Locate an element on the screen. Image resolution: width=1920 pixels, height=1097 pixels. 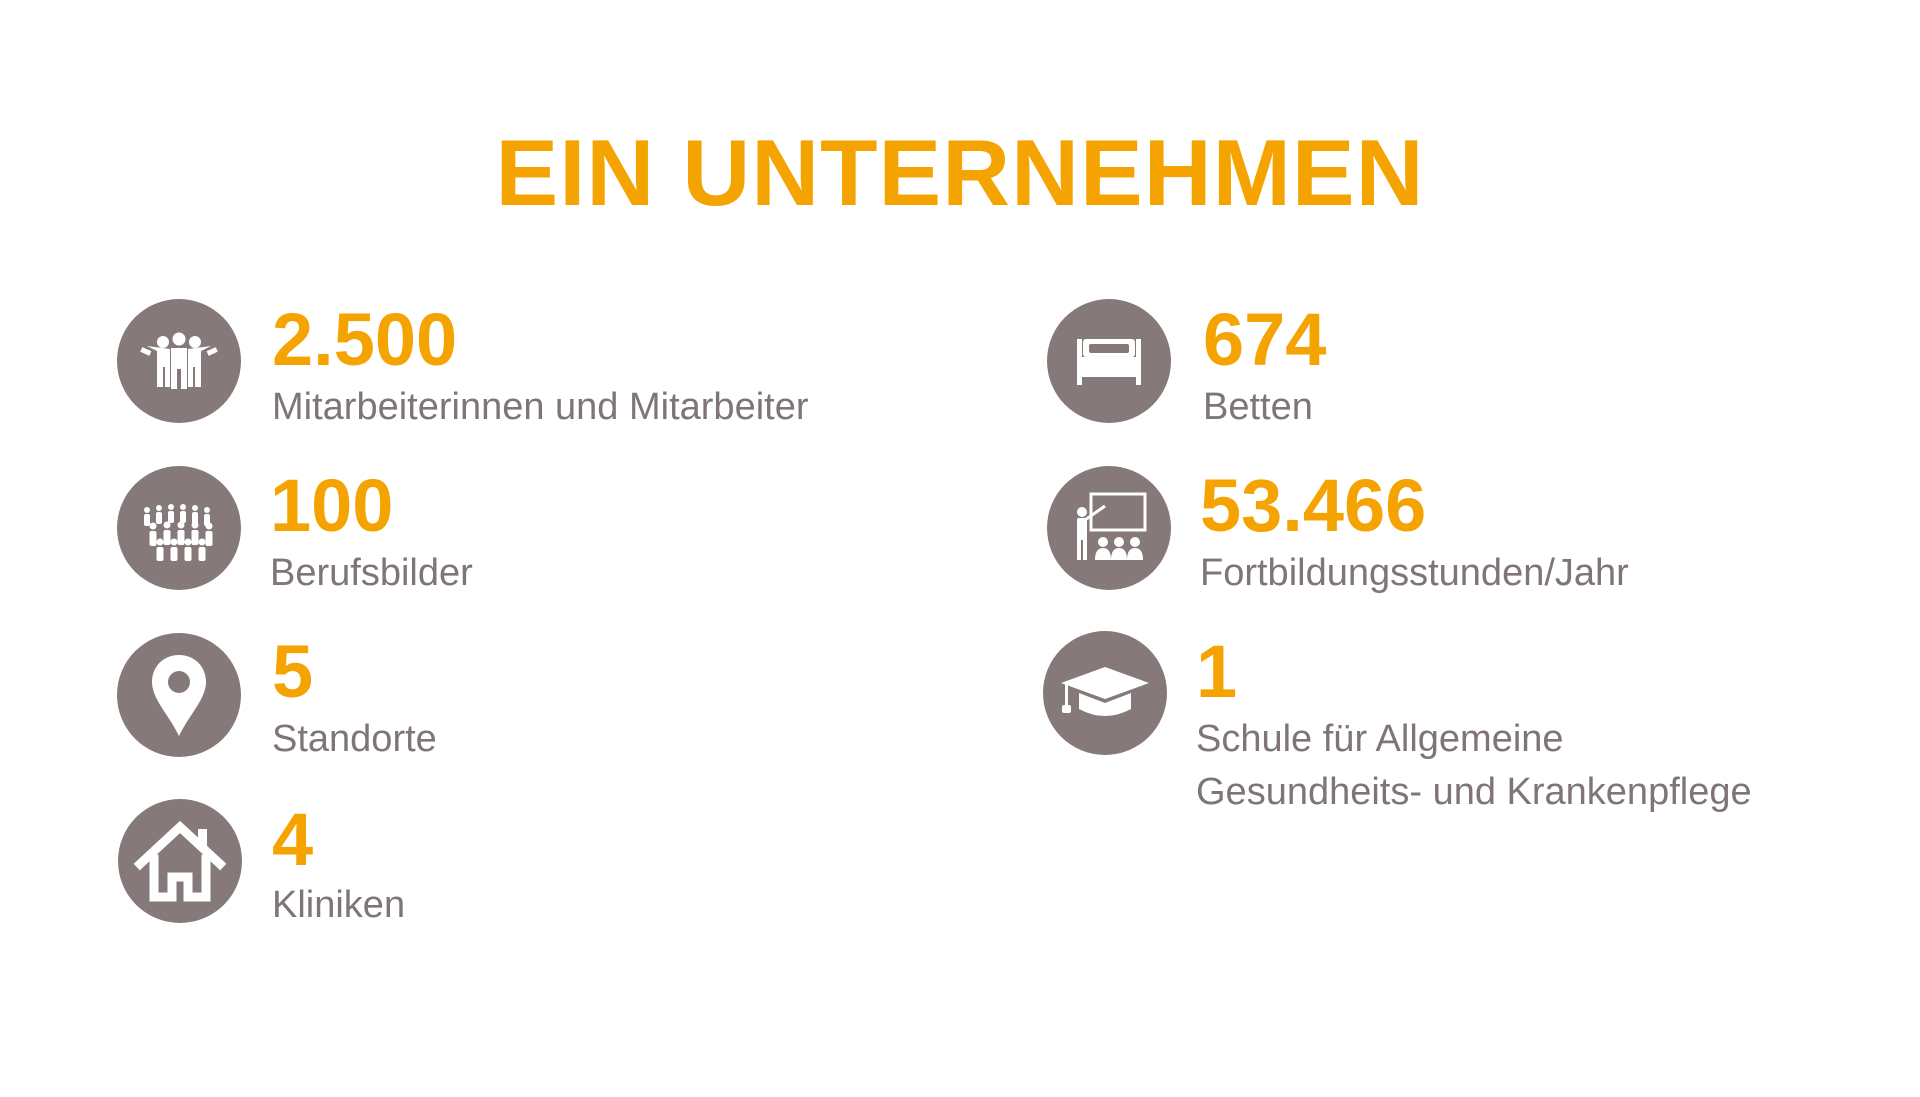
location-pin-icon is located at coordinates (179, 695).